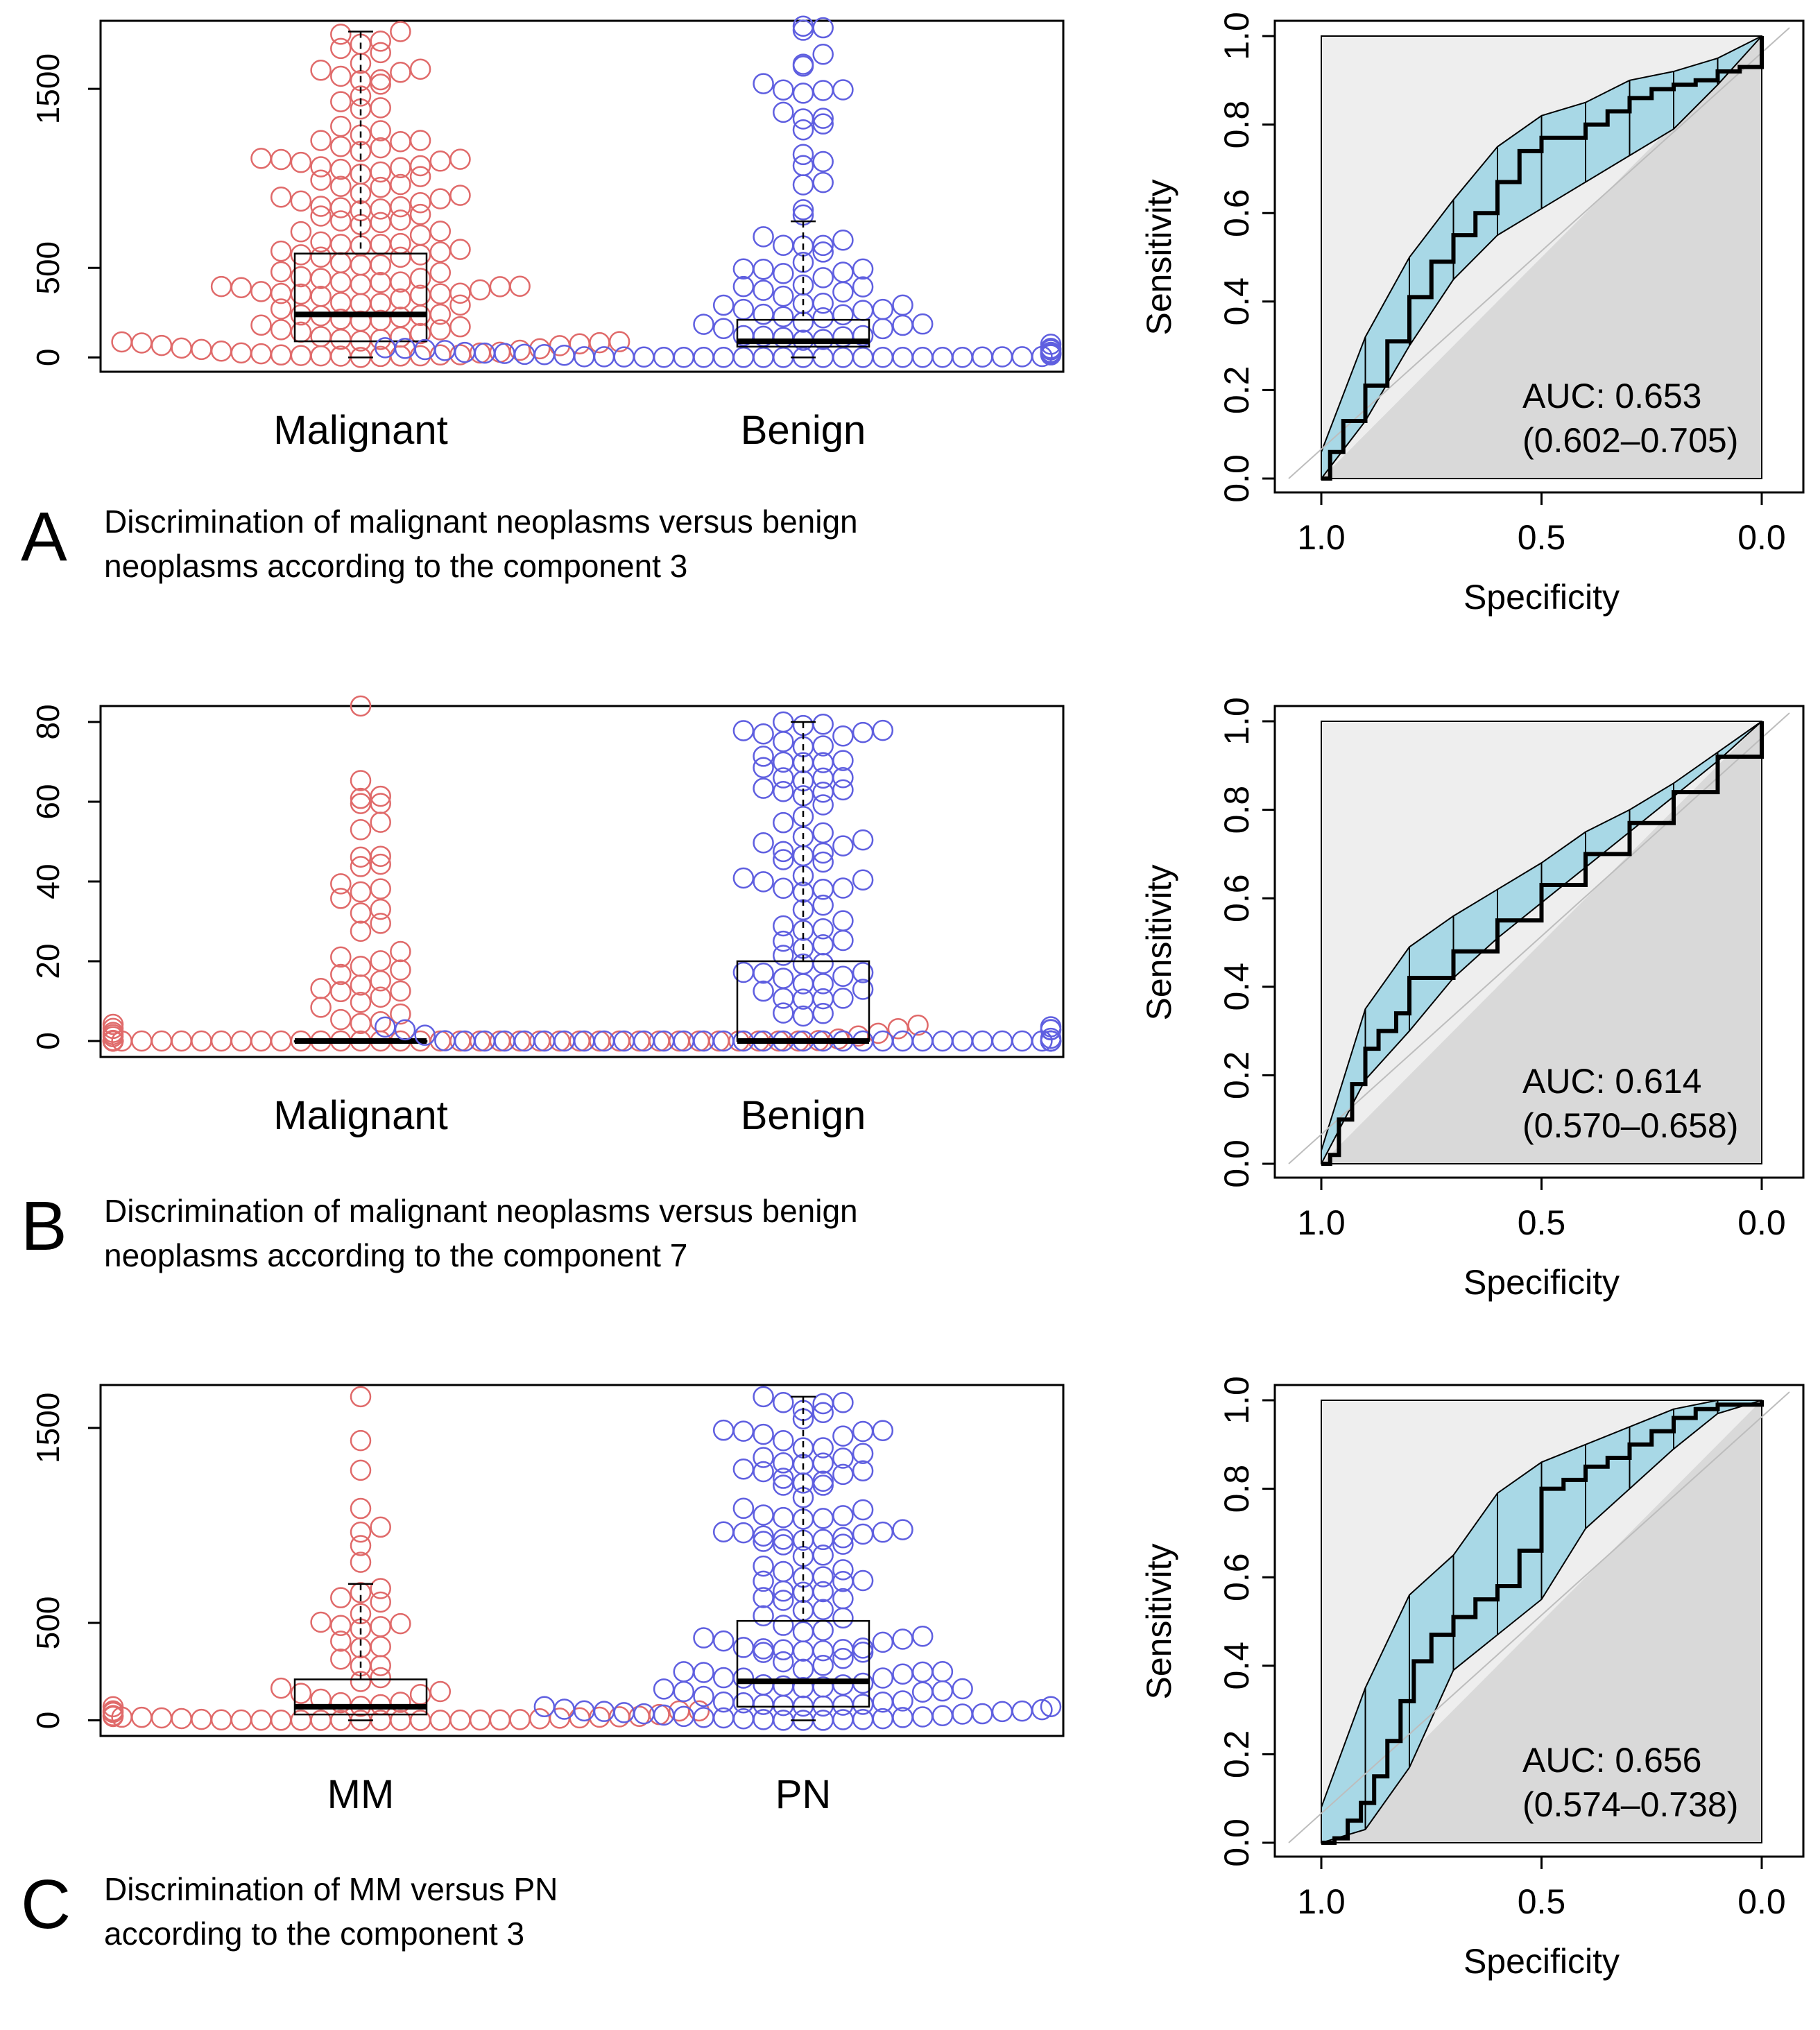  Describe the element at coordinates (803, 1794) in the screenshot. I see `x-category-label: PN` at that location.